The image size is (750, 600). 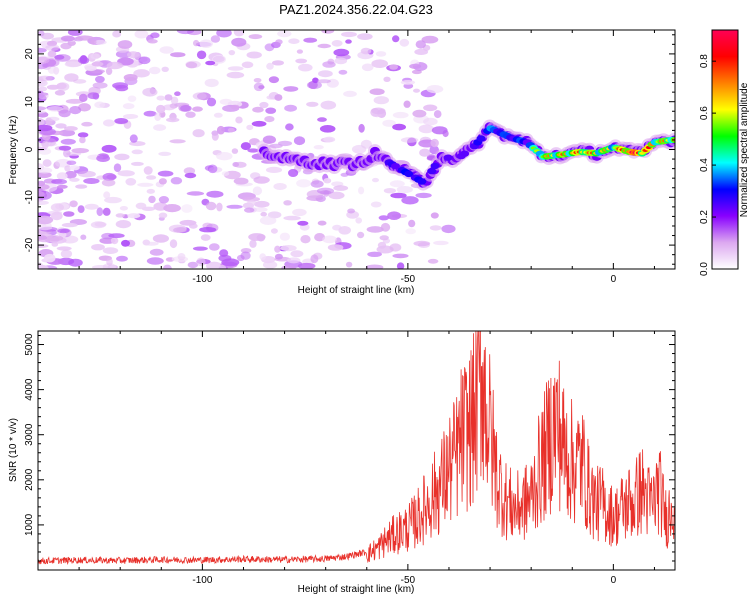 I want to click on spectrogram-ylabel: Frequency (Hz), so click(x=13, y=150).